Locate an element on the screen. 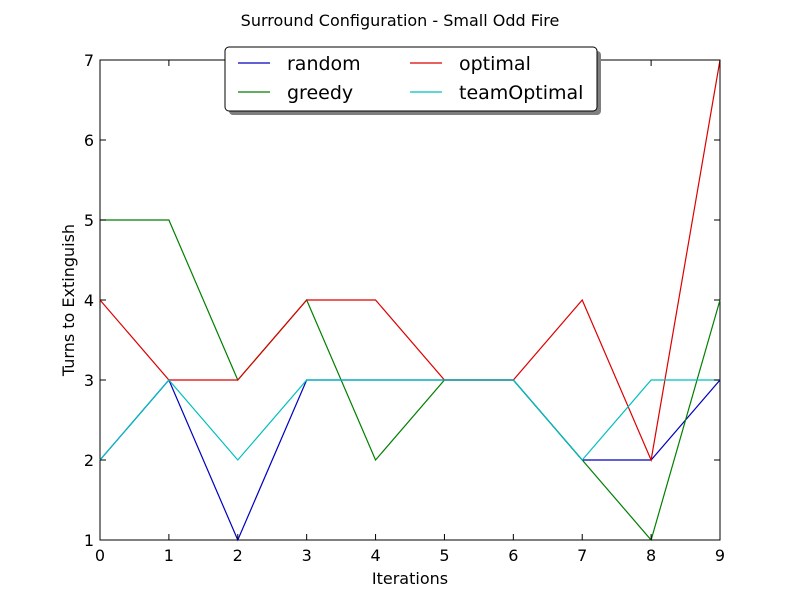 Image resolution: width=800 pixels, height=600 pixels. x-tick-label: 7 is located at coordinates (582, 555).